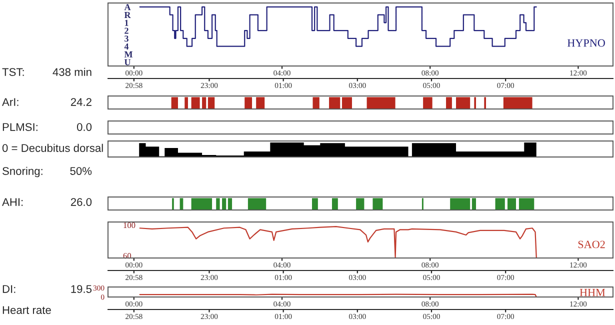 Image resolution: width=615 pixels, height=325 pixels. I want to click on text: SAO2, so click(591, 244).